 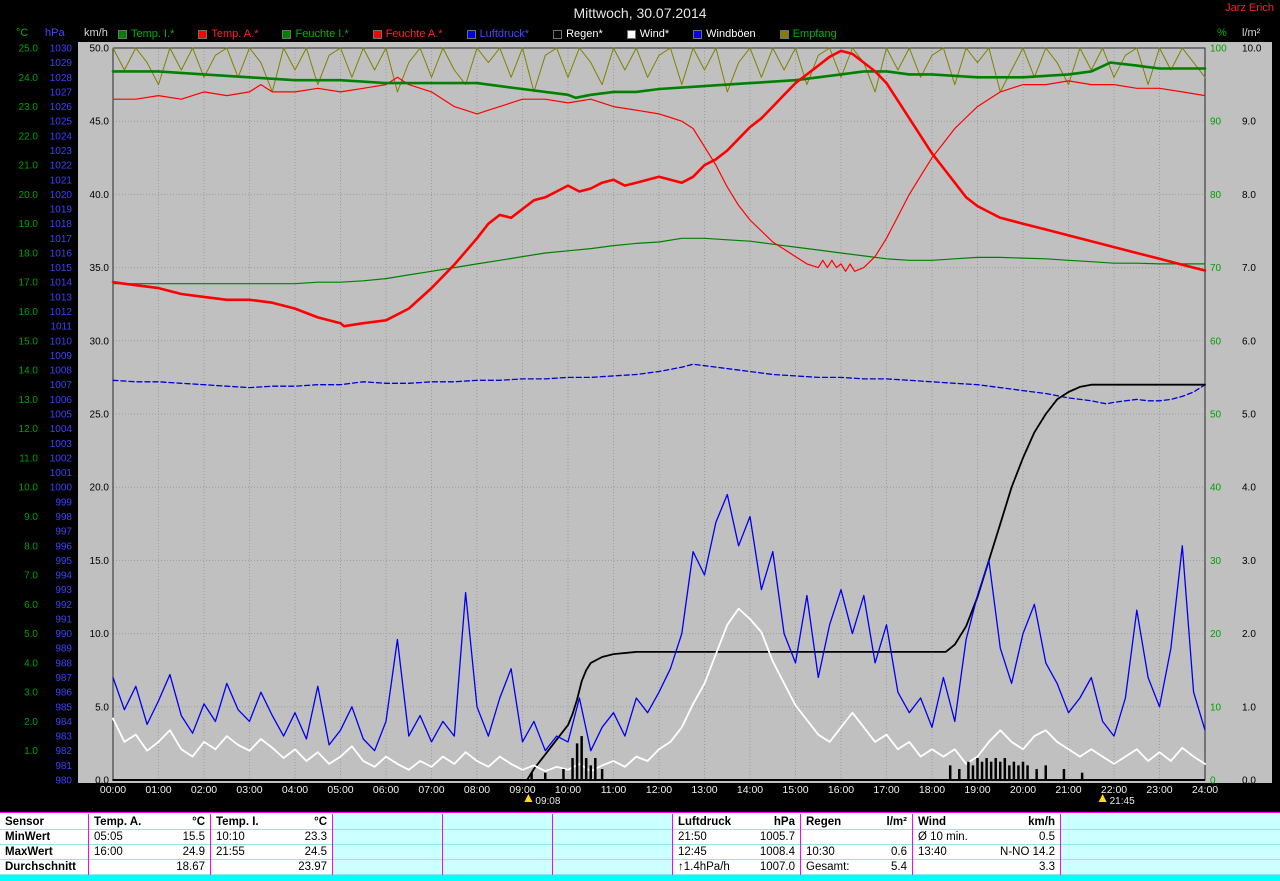 I want to click on stats-value: Ø 10 min., so click(x=943, y=837).